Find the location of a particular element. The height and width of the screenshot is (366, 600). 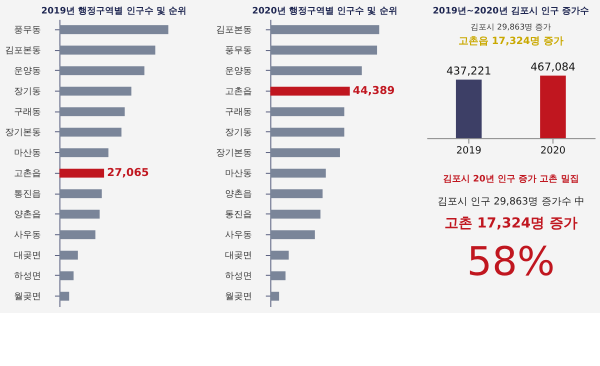

chart-title: 2020년 행정구역별 인구수 및 순위 is located at coordinates (325, 11).